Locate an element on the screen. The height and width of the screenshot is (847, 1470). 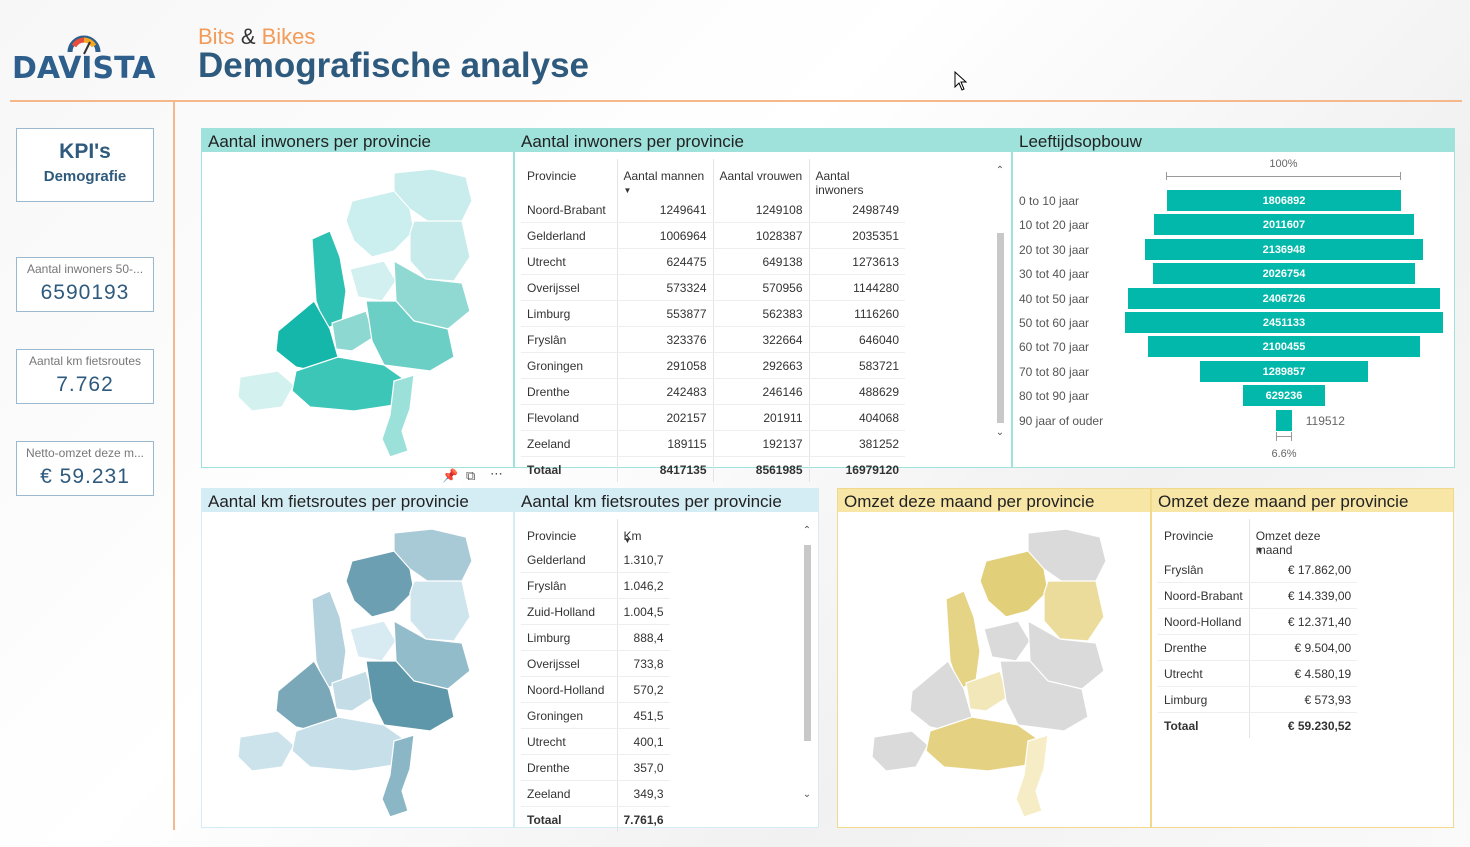
table-row: Noord-Holland 570,2 is located at coordinates (595, 689).